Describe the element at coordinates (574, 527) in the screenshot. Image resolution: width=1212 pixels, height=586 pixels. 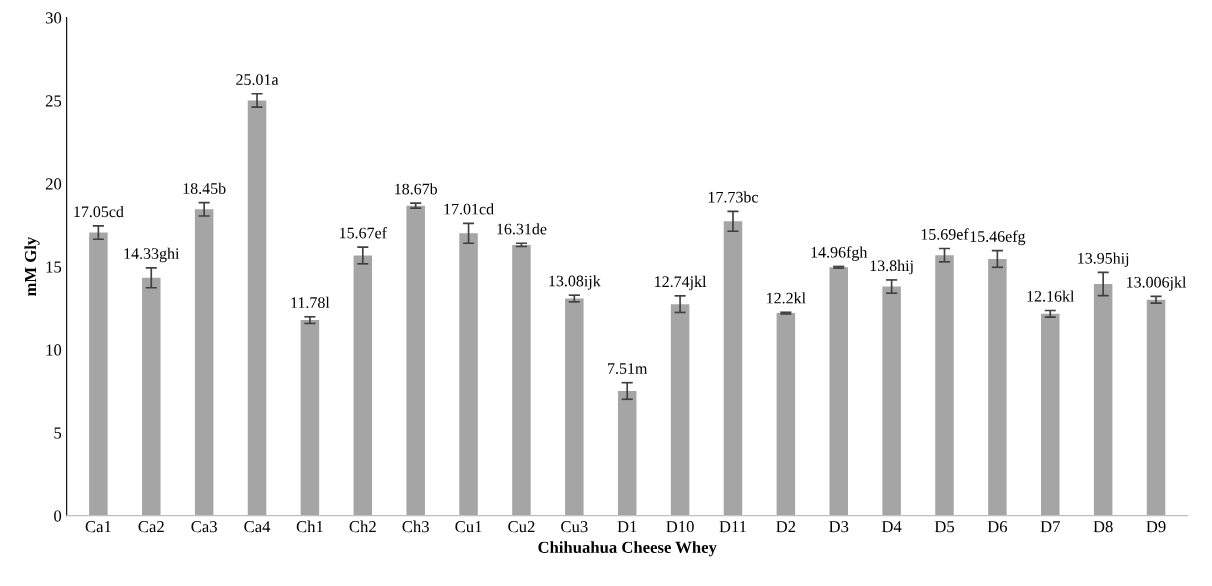
I see `x-tick-label: Cu3` at that location.